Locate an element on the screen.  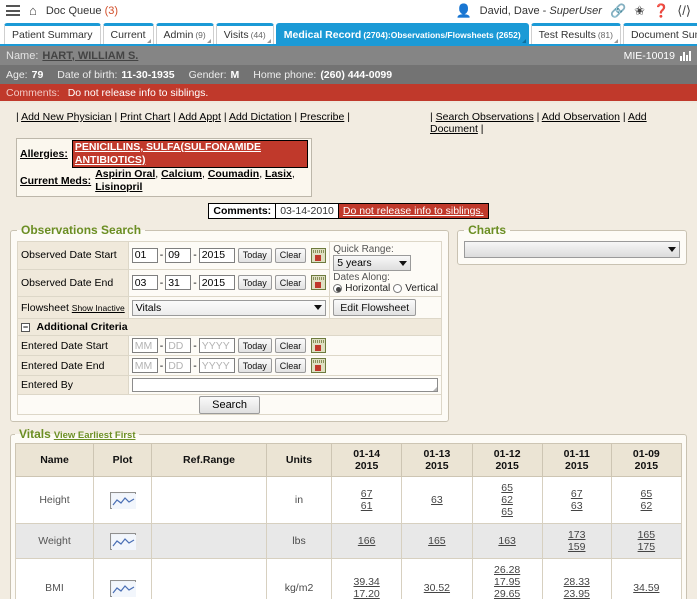
home-icon: ⌂ is located at coordinates (33, 10).